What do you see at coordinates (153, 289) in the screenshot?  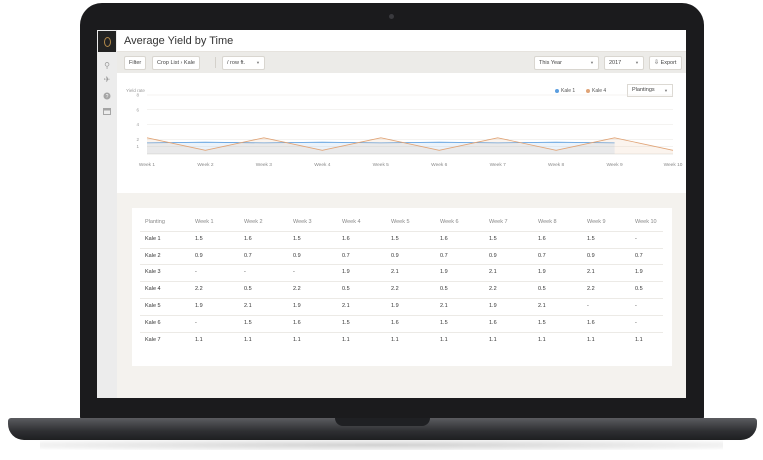 I see `table-row-label: Kale 4` at bounding box center [153, 289].